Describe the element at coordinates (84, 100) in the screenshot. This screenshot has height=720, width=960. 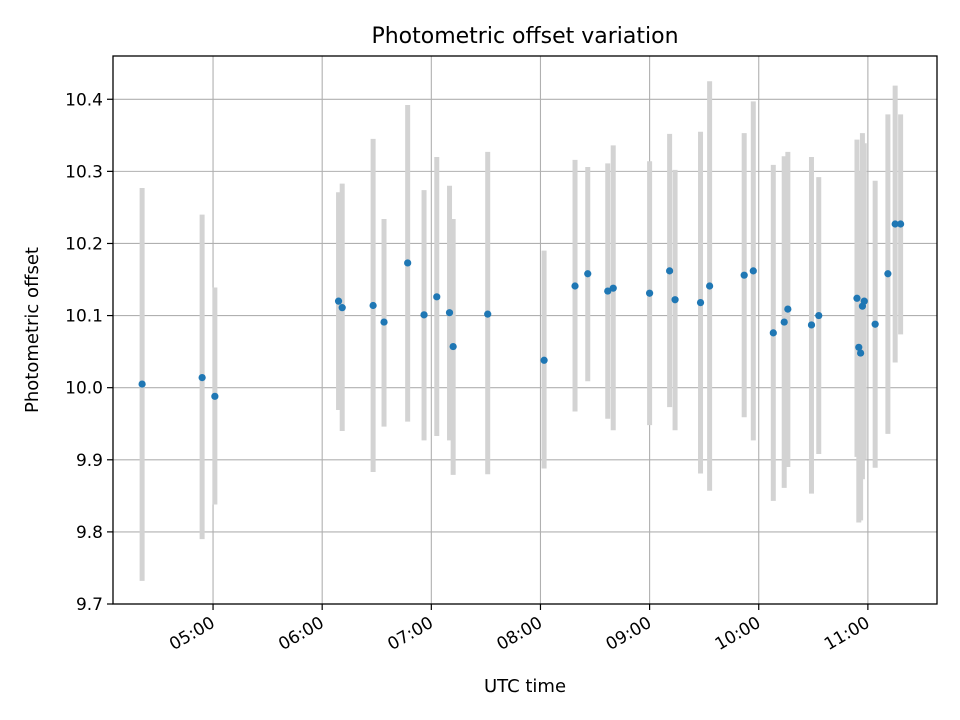
I see `y-tick-label: 10.4` at that location.